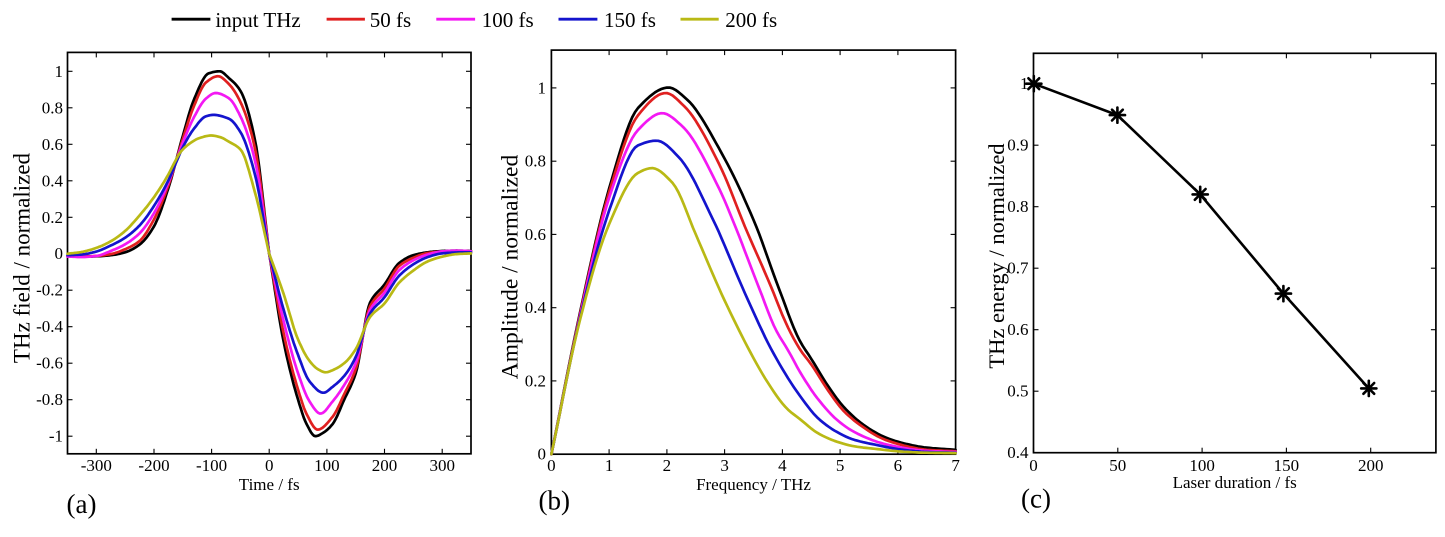 Image resolution: width=1445 pixels, height=537 pixels. I want to click on svg-text: 7, so click(955, 465).